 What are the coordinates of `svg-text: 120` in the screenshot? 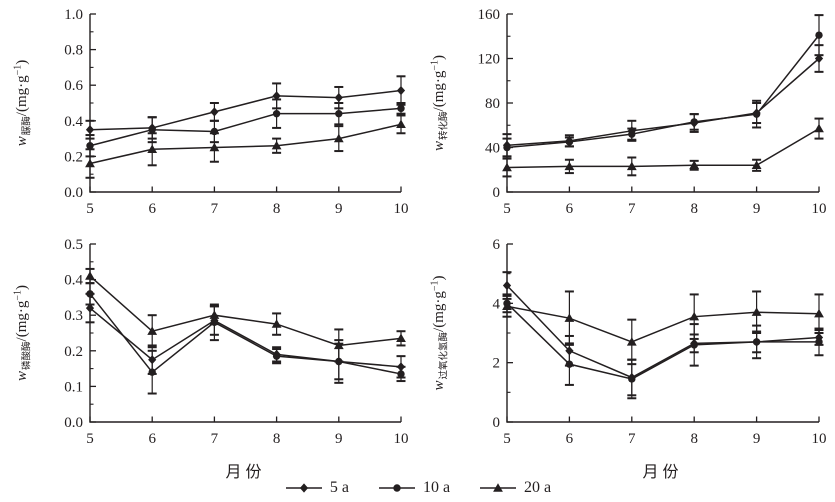 It's located at (489, 60).